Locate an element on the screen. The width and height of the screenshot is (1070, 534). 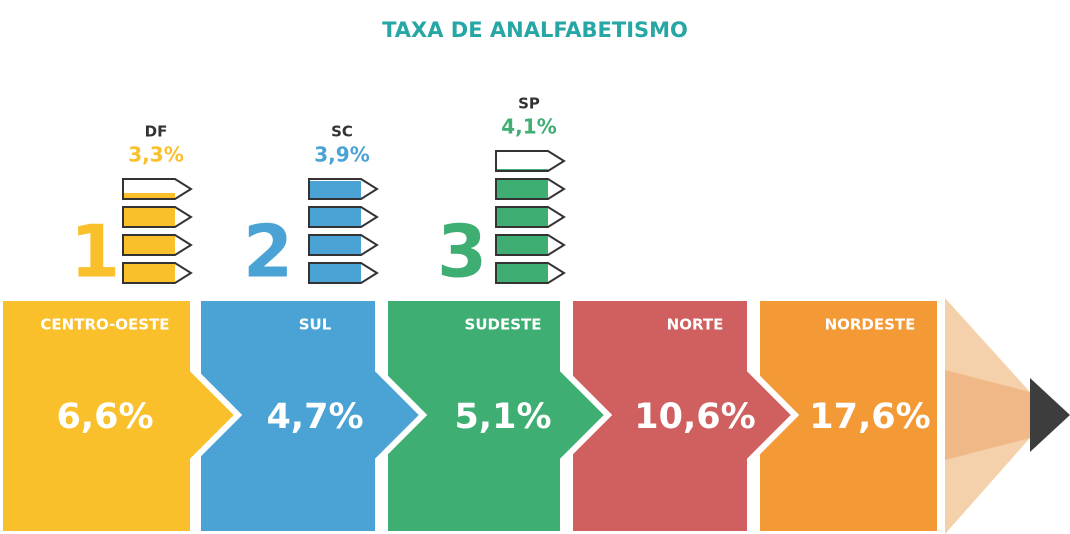
state-value: 3,9% is located at coordinates (341, 155).